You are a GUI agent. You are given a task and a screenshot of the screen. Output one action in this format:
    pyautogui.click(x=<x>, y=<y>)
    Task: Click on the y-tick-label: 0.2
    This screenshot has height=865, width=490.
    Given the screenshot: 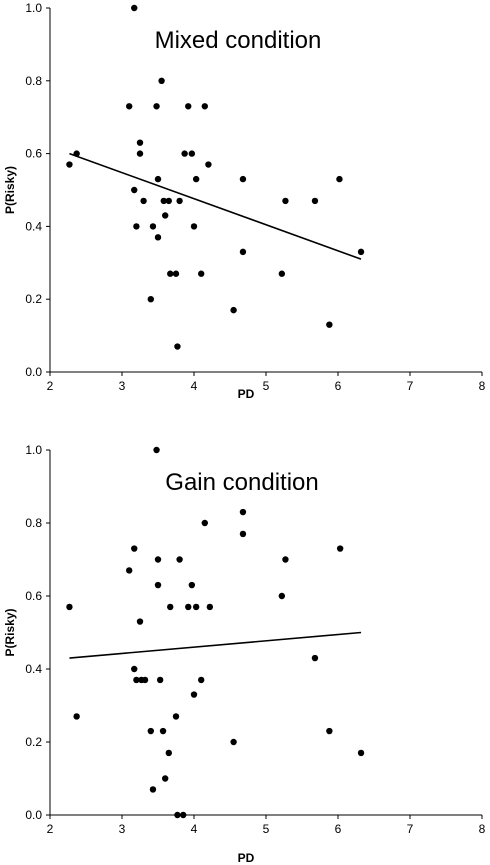 What is the action you would take?
    pyautogui.click(x=33, y=299)
    